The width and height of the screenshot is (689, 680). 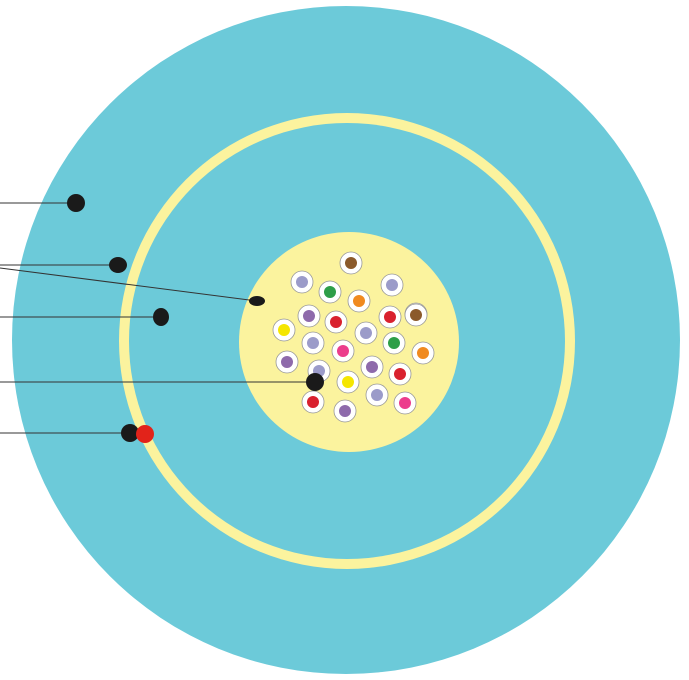 What do you see at coordinates (129, 284) in the screenshot?
I see `callout-core-line` at bounding box center [129, 284].